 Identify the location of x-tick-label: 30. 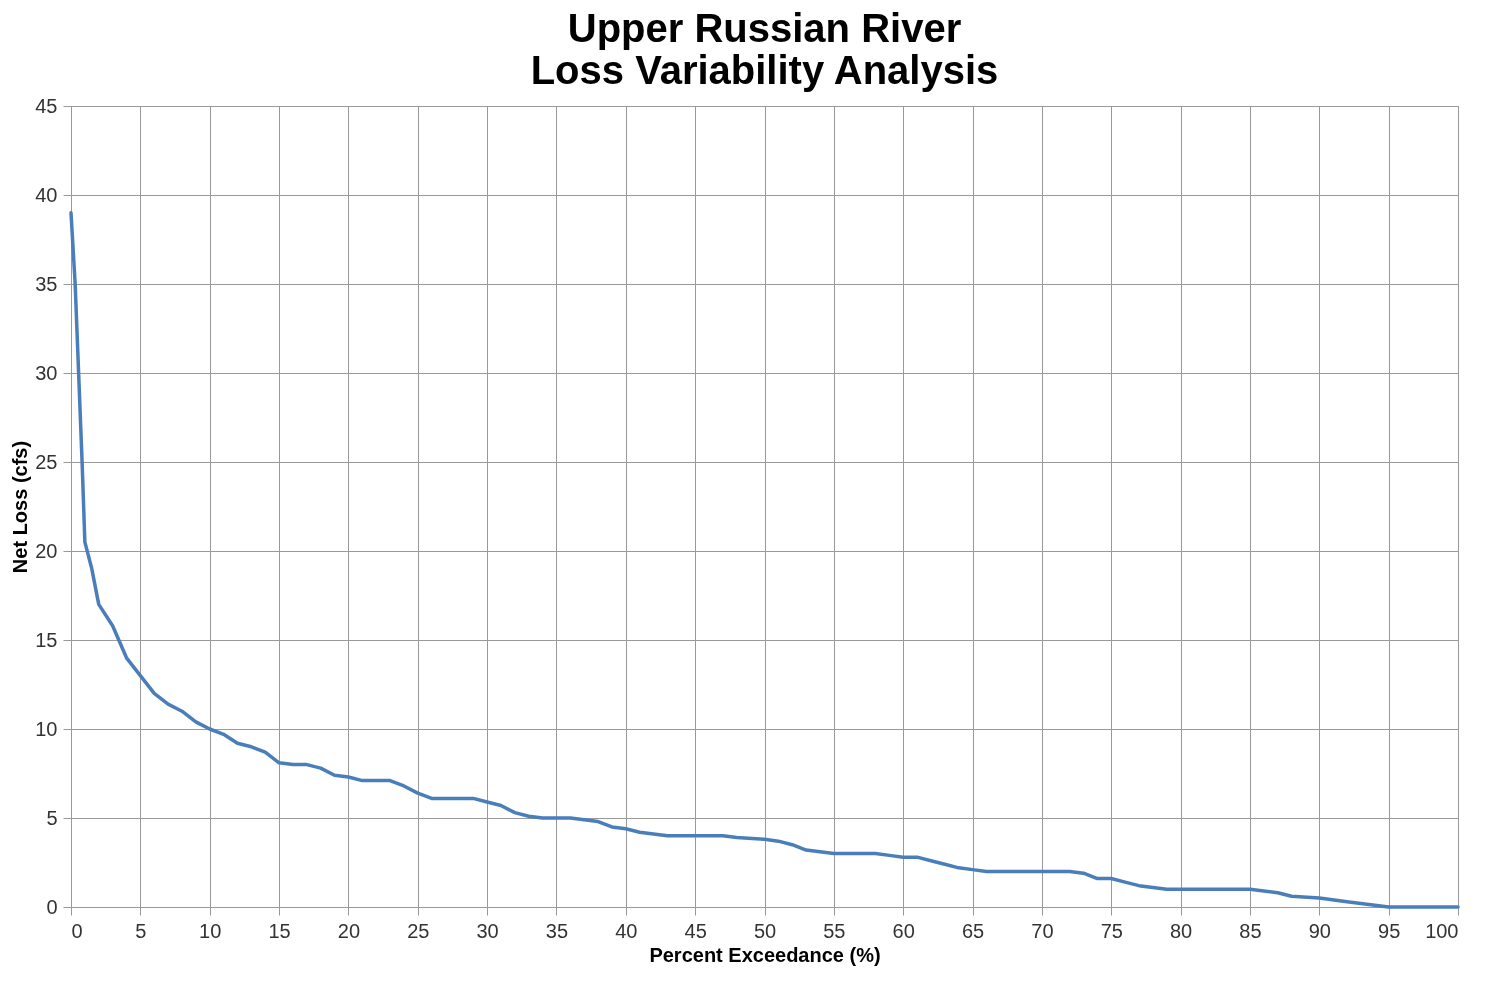
(487, 930).